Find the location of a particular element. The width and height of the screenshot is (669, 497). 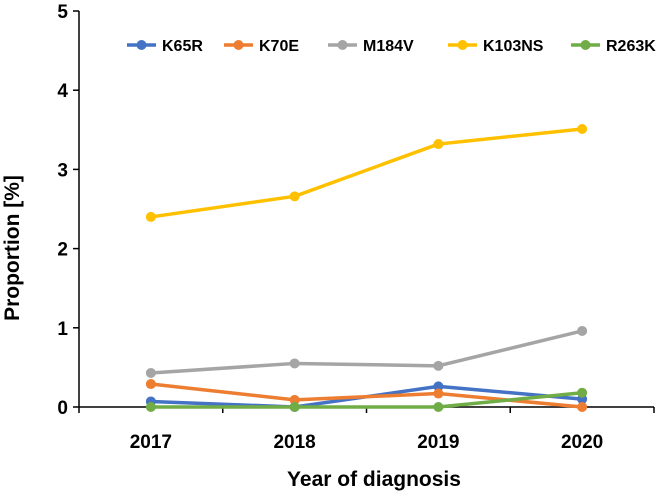

legend-label-k103ns: K103NS is located at coordinates (513, 46).